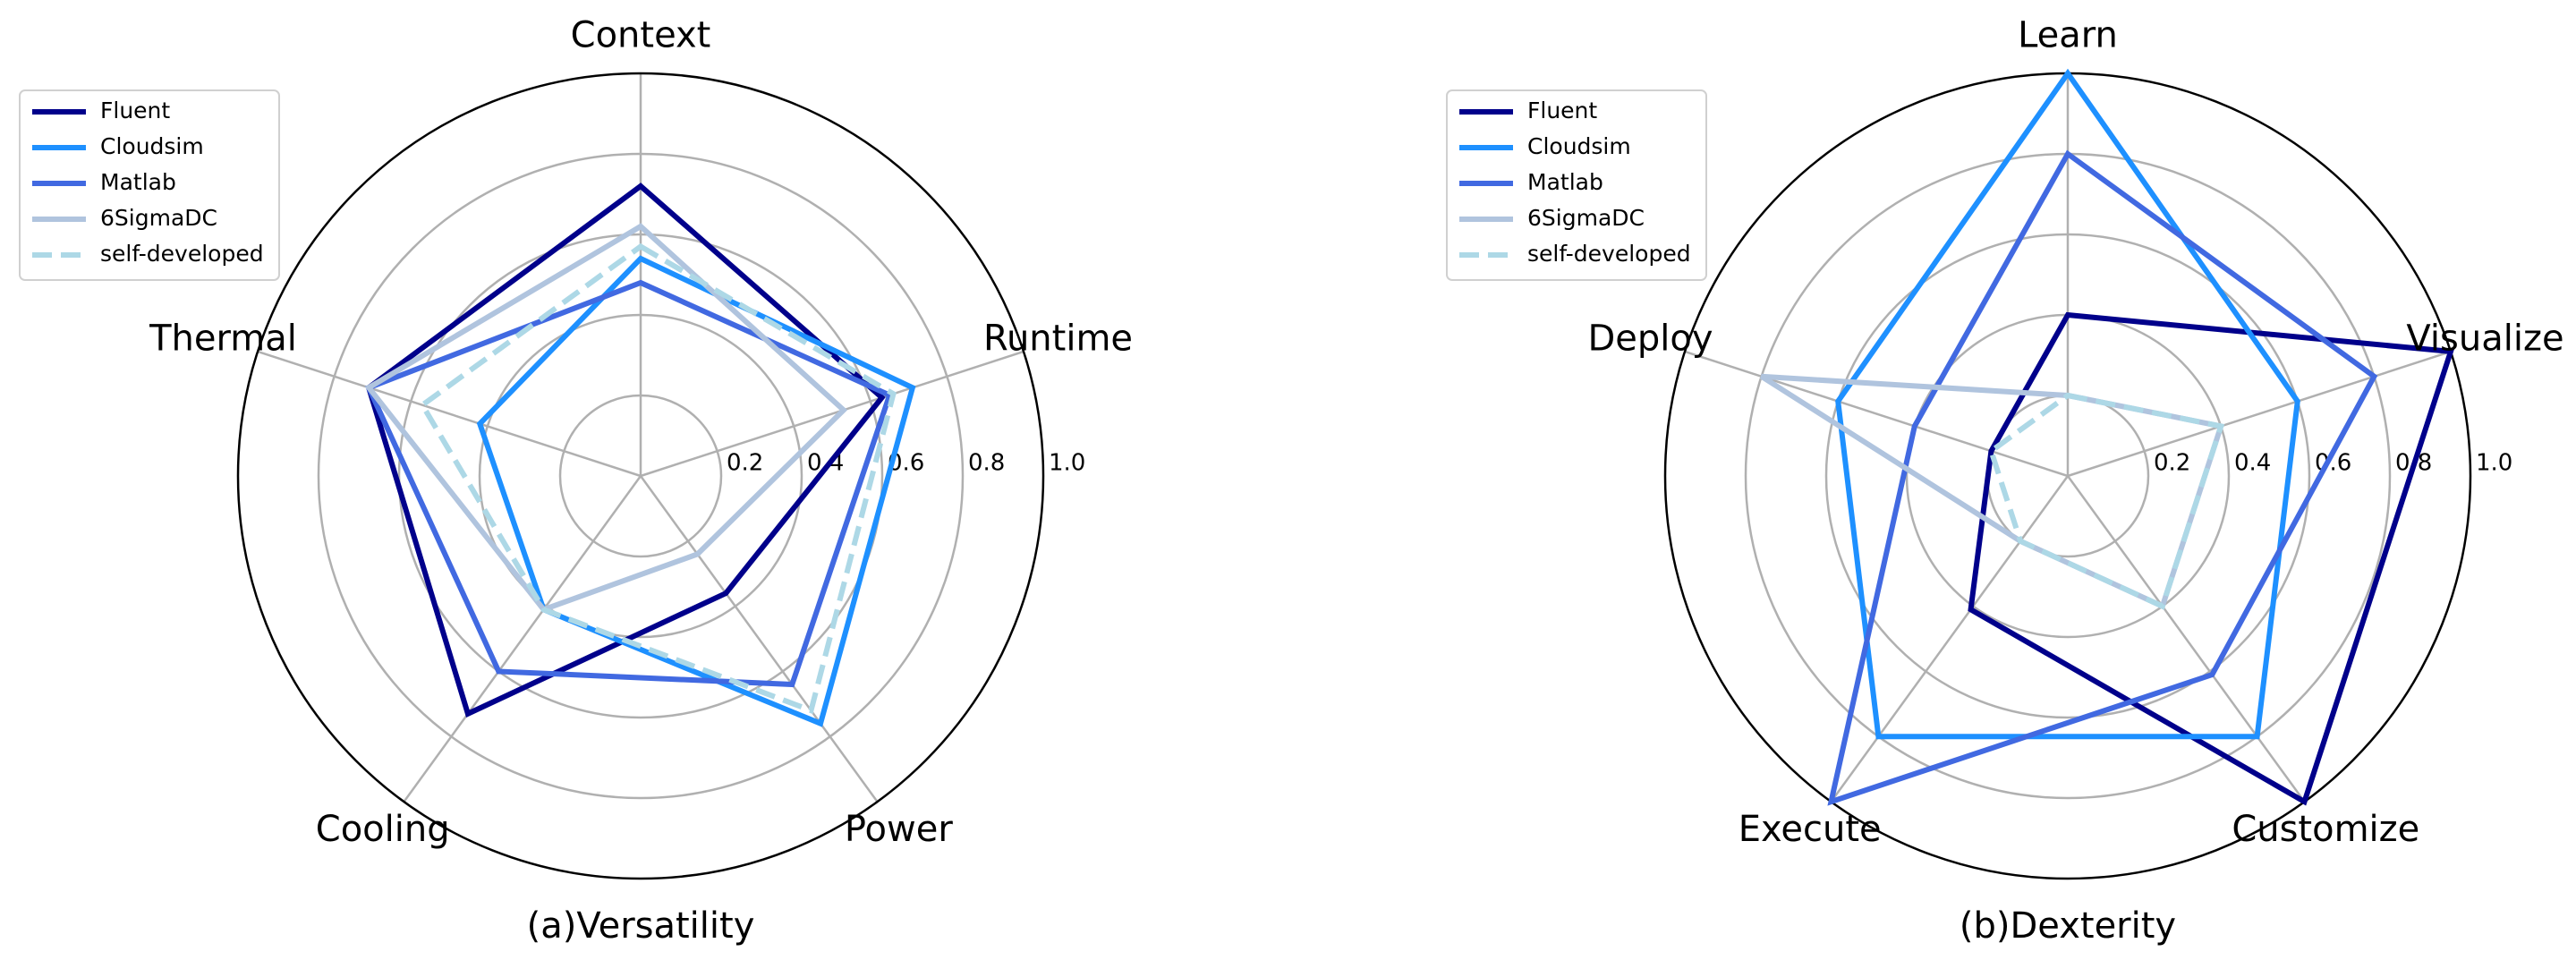 The width and height of the screenshot is (2576, 977). Describe the element at coordinates (383, 829) in the screenshot. I see `axis-label: Cooling` at that location.